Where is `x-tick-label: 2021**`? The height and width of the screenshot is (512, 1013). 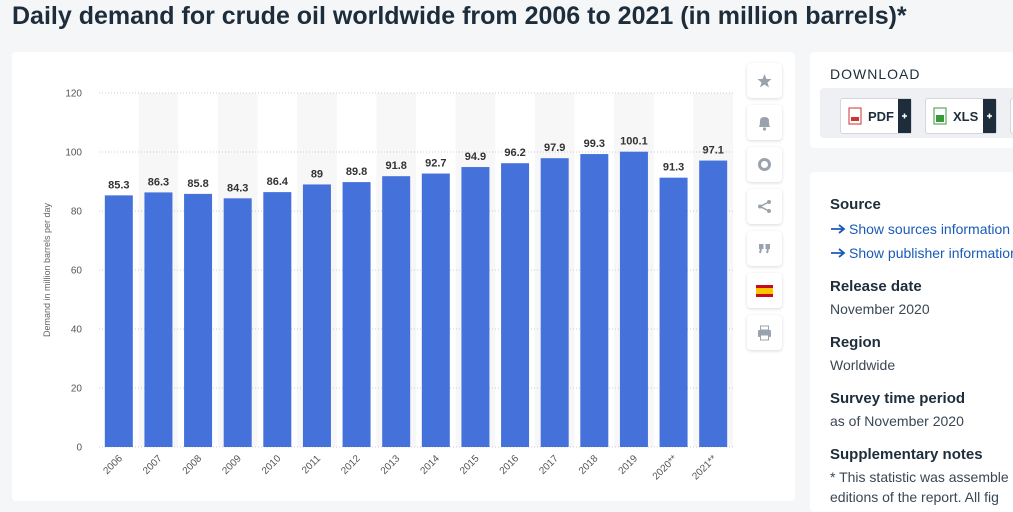
x-tick-label: 2021** is located at coordinates (704, 467).